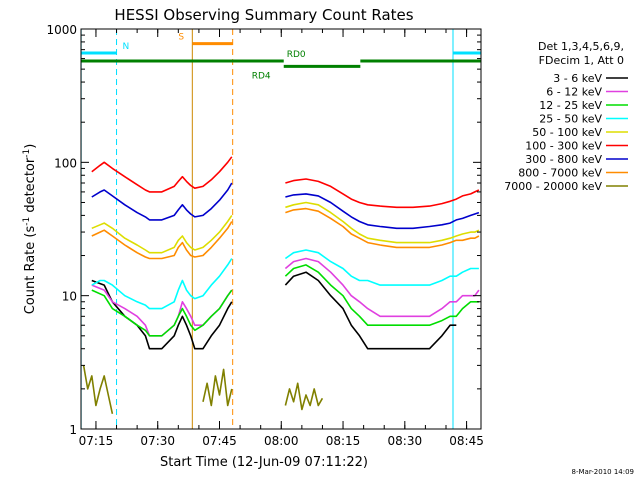 The height and width of the screenshot is (480, 640). What do you see at coordinates (263, 15) in the screenshot?
I see `chart-title: HESSI Observing Summary Count Rates` at bounding box center [263, 15].